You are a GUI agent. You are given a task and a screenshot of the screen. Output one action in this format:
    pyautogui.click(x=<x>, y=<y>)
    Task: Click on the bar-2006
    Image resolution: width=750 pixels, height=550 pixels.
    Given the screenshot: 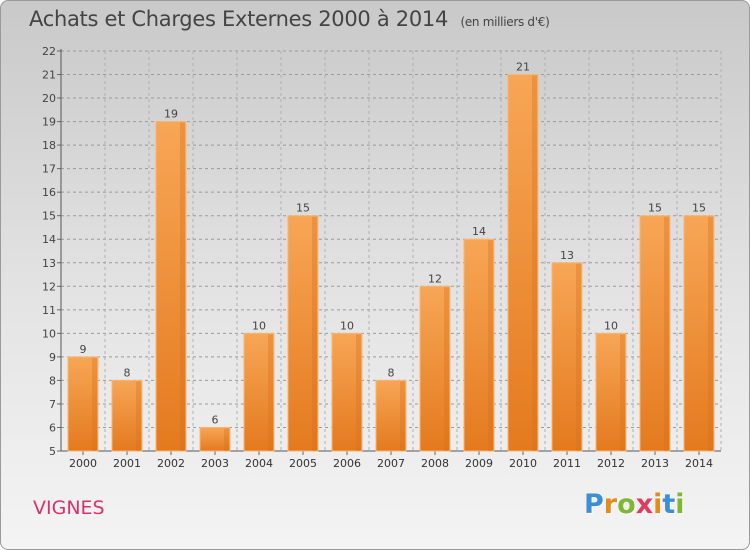 What is the action you would take?
    pyautogui.click(x=347, y=392)
    